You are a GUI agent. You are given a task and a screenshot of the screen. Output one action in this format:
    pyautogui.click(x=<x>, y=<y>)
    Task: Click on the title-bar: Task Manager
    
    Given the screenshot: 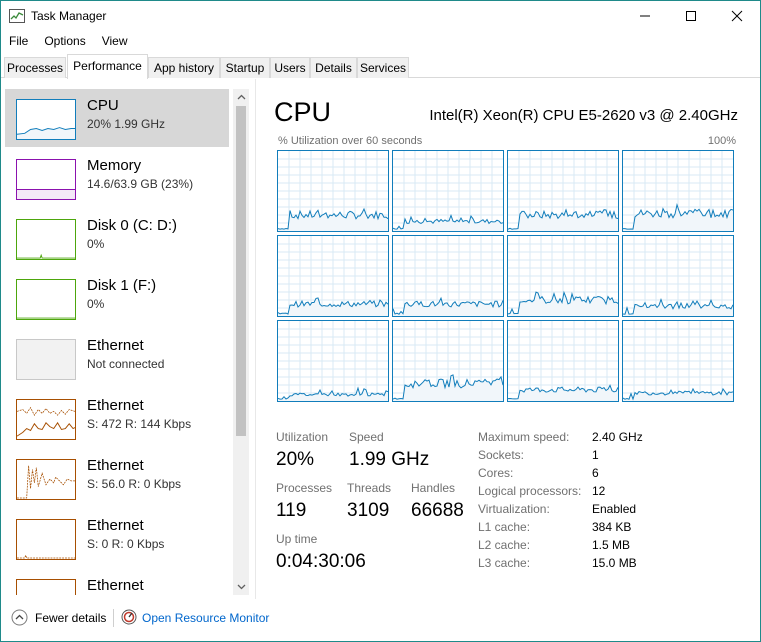 What is the action you would take?
    pyautogui.click(x=380, y=16)
    